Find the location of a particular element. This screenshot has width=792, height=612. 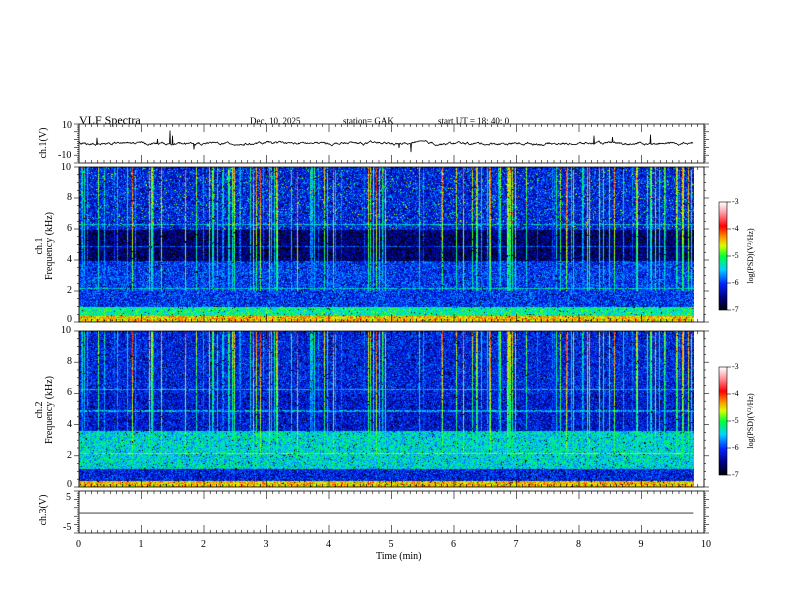

spec2-ytick-label: 6 is located at coordinates (69, 393).